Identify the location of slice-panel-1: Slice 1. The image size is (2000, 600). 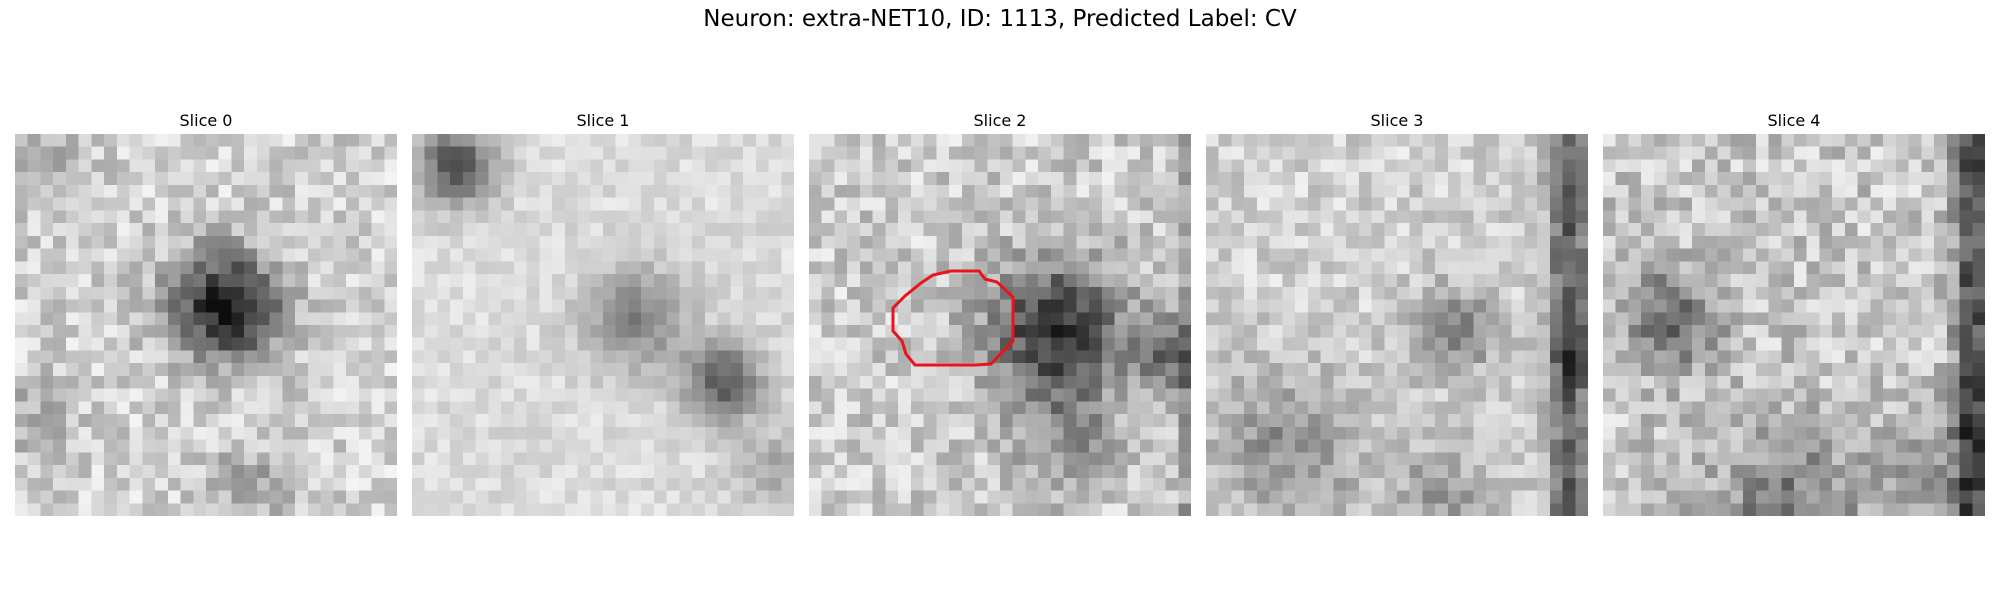
(603, 312).